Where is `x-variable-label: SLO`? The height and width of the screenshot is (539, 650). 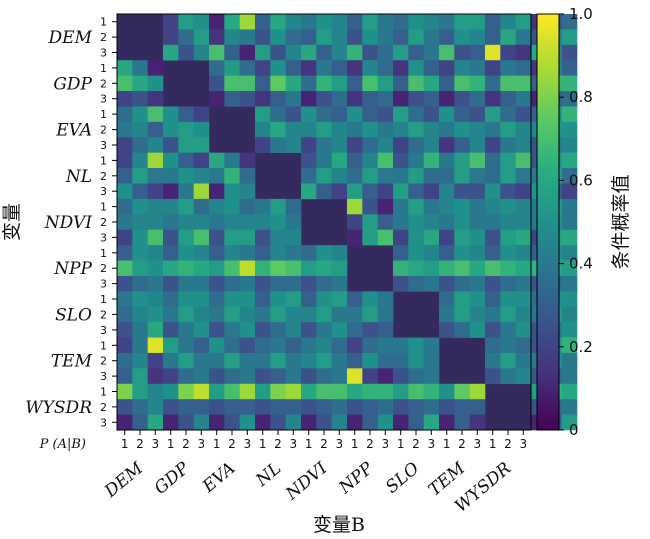 x-variable-label: SLO is located at coordinates (402, 477).